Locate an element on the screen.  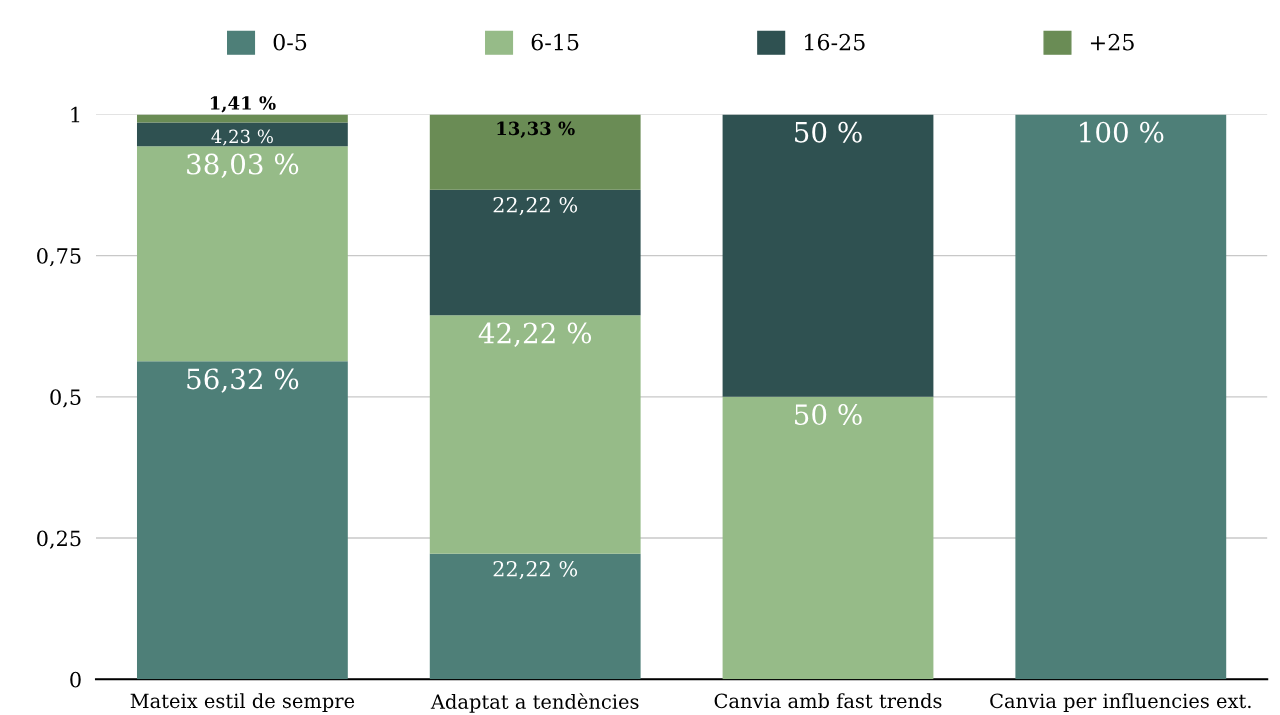
x-tick-label: Canvia amb fast trends is located at coordinates (828, 701).